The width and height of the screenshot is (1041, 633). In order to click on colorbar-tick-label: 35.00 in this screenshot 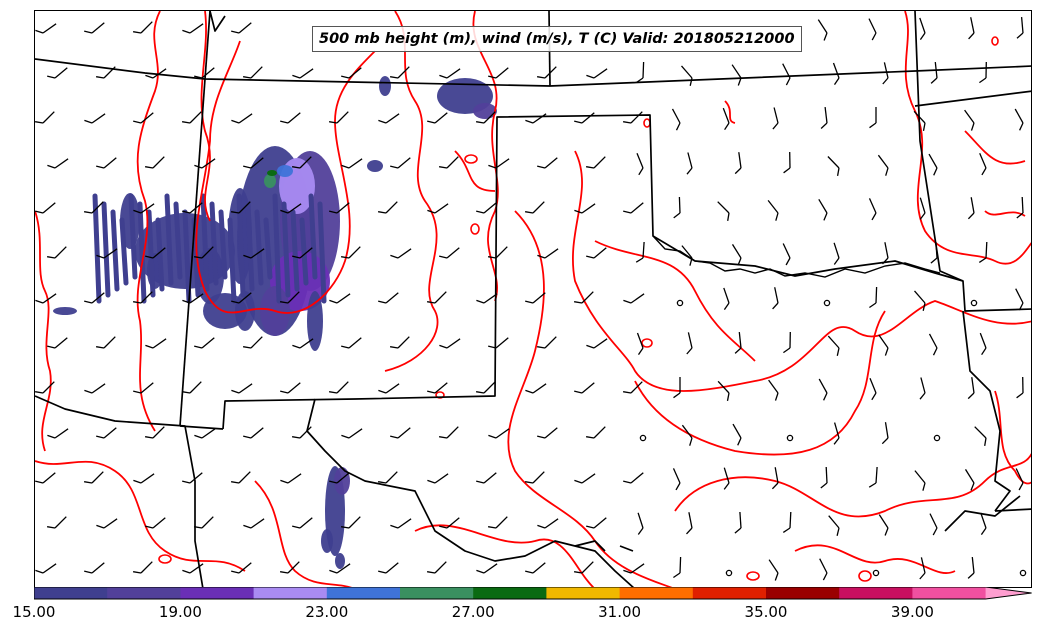, I will do `click(766, 612)`.